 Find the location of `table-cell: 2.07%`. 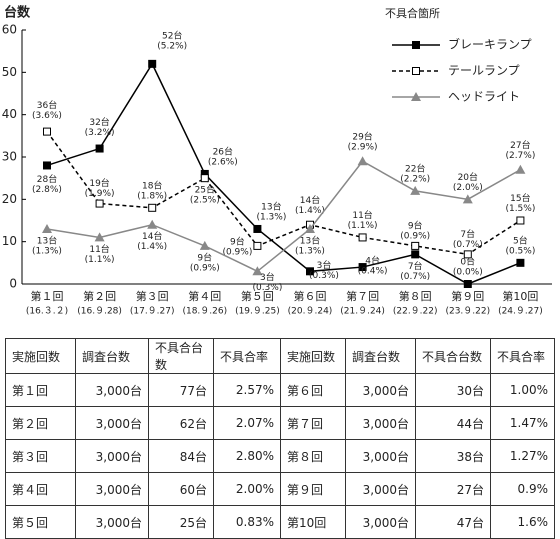

table-cell: 2.07% is located at coordinates (247, 423).